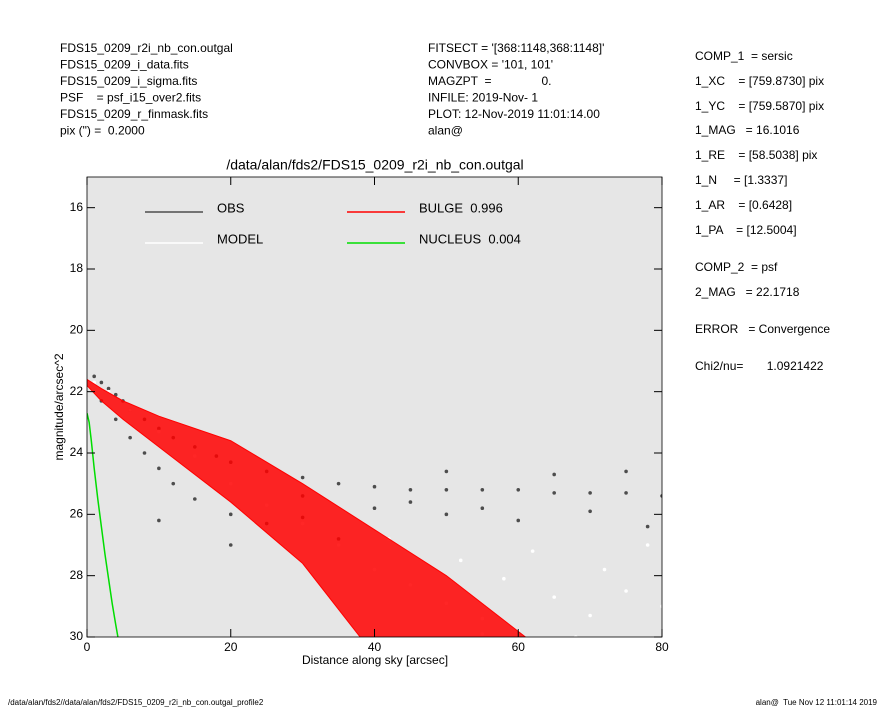  What do you see at coordinates (77, 514) in the screenshot?
I see `y-tick-label: 26` at bounding box center [77, 514].